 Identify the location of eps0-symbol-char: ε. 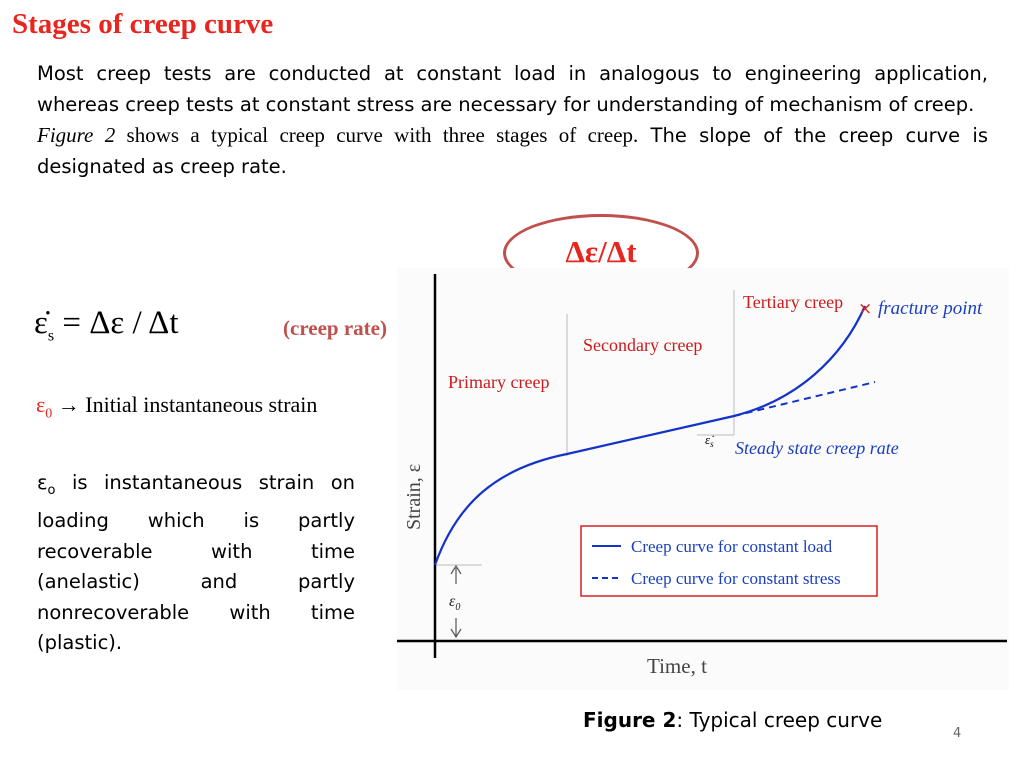
(41, 404).